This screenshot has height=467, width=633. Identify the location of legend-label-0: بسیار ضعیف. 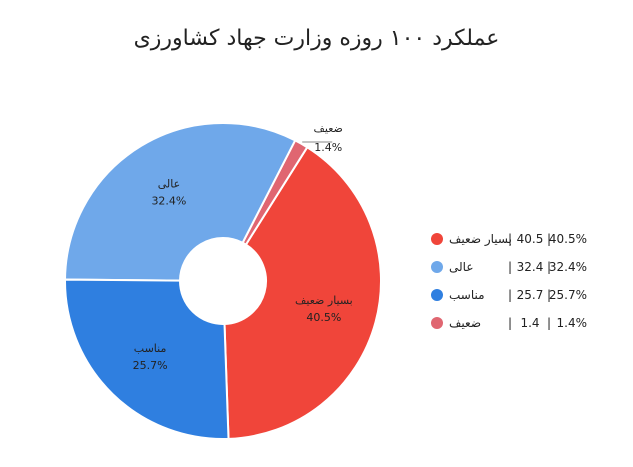
(480, 239).